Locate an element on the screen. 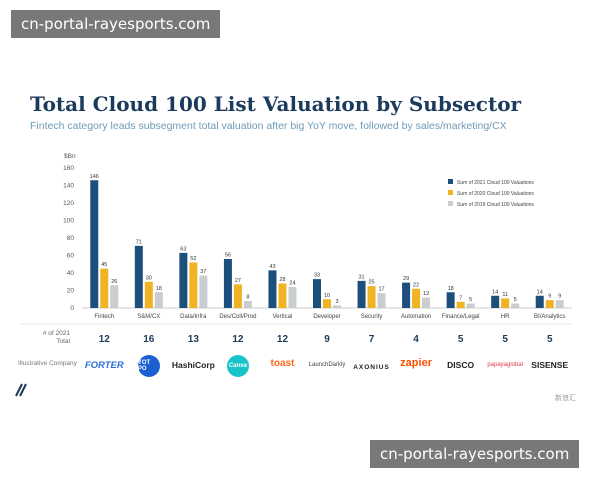 This screenshot has width=600, height=480. x-tick-label: Automation is located at coordinates (416, 317).